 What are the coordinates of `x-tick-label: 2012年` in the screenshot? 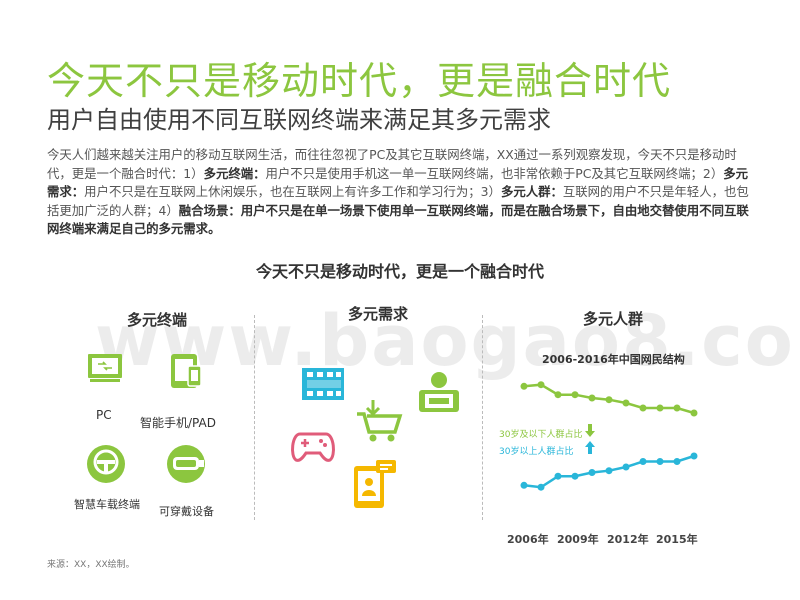 It's located at (628, 539).